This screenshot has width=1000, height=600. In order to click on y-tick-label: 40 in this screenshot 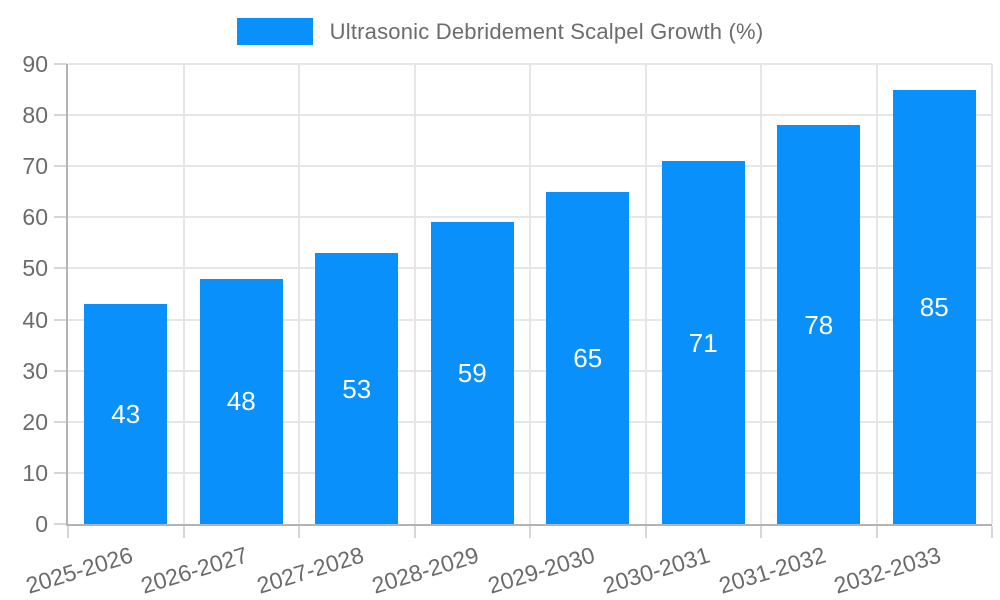, I will do `click(35, 319)`.